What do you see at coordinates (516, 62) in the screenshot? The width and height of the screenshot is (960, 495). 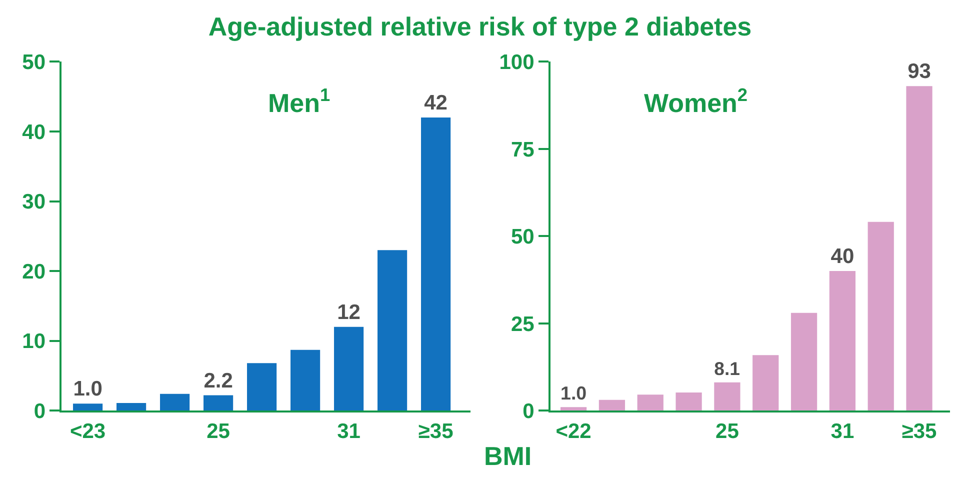 I see `y-tick-label: 100` at bounding box center [516, 62].